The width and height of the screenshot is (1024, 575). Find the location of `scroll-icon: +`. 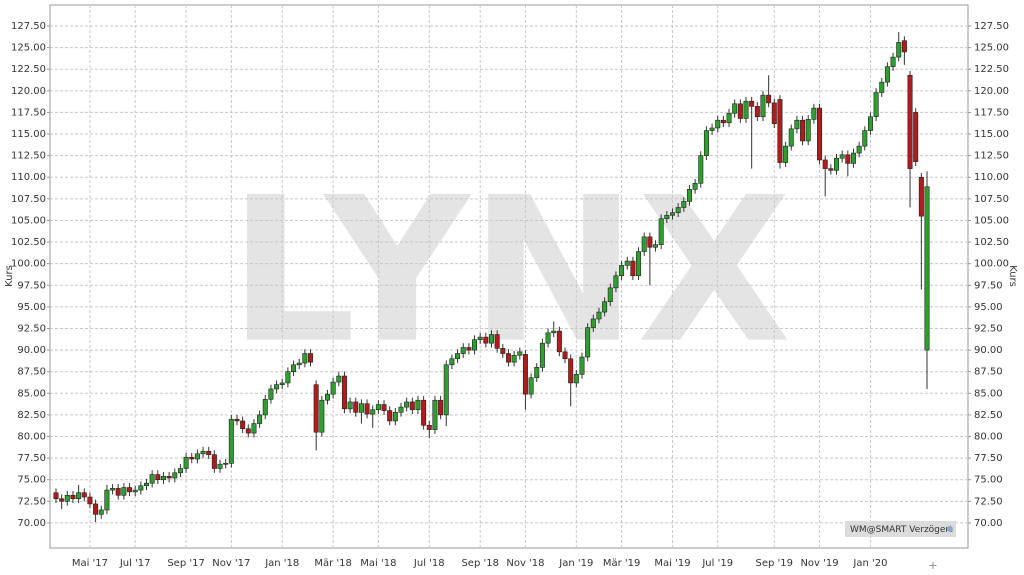

scroll-icon: + is located at coordinates (932, 565).